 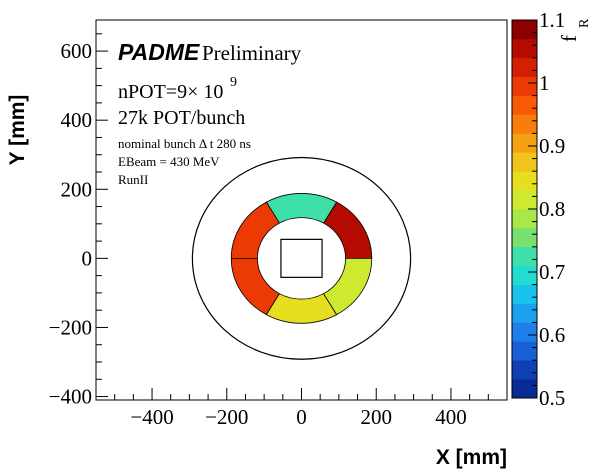 What do you see at coordinates (376, 417) in the screenshot?
I see `x-tick-label: 200` at bounding box center [376, 417].